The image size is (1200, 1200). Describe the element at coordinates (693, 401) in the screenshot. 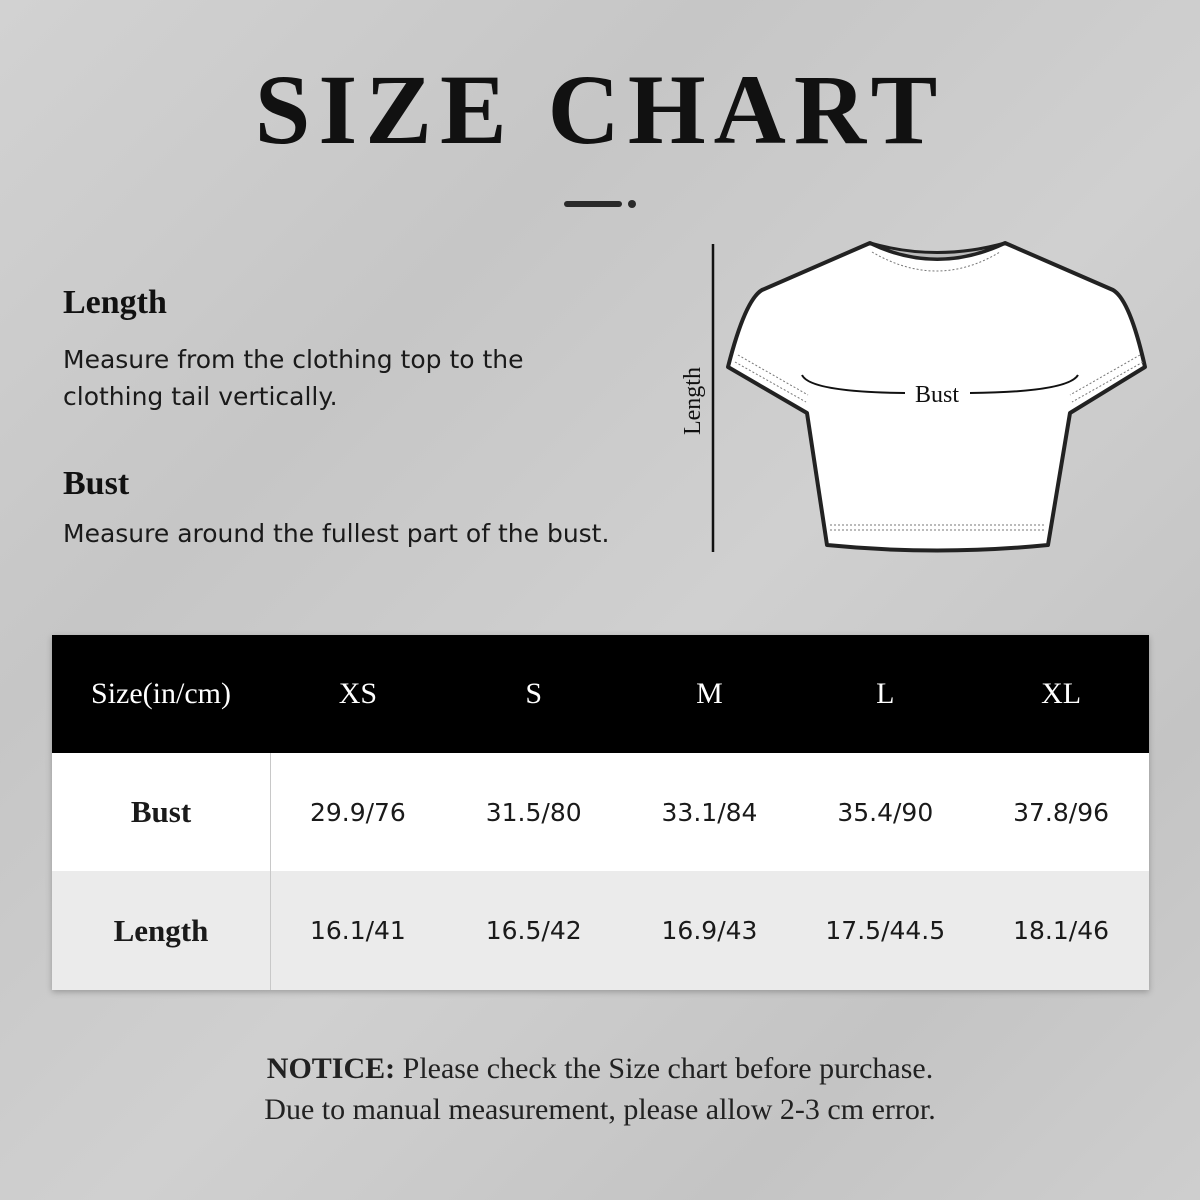

I see `length-diagram-label: Length` at that location.